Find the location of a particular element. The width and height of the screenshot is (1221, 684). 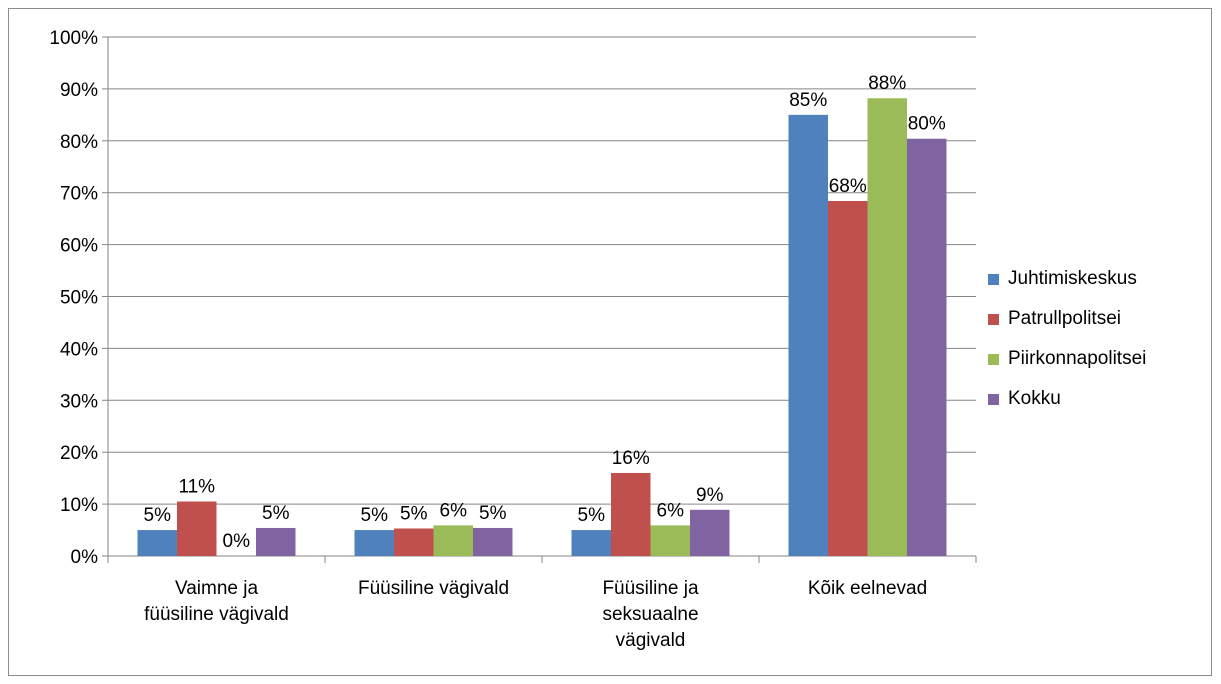

data-label: 80% is located at coordinates (927, 124).